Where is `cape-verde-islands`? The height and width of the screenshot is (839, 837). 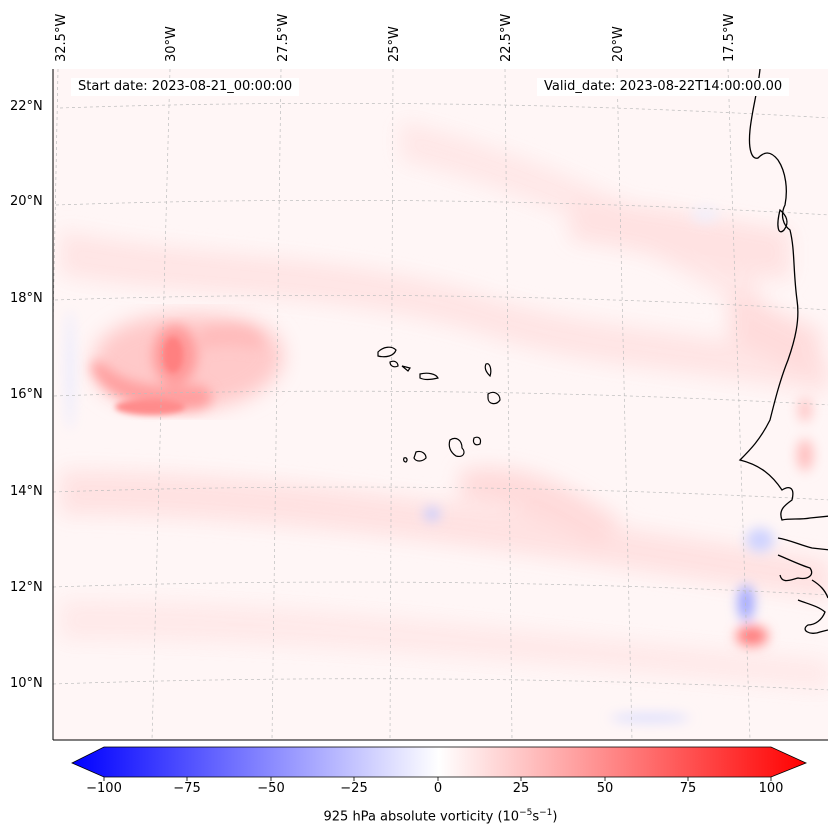
cape-verde-islands is located at coordinates (439, 404).